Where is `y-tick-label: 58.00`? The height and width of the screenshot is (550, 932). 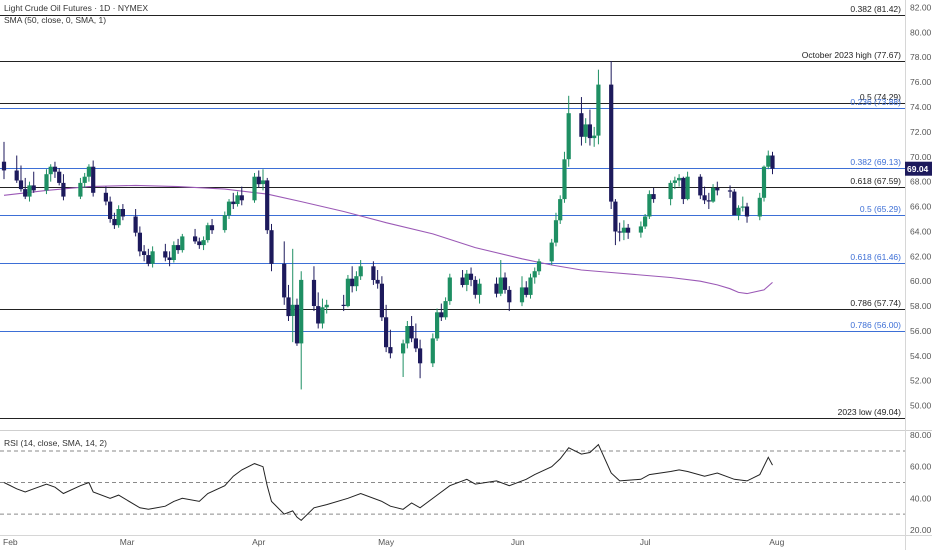 y-tick-label: 58.00 is located at coordinates (921, 306).